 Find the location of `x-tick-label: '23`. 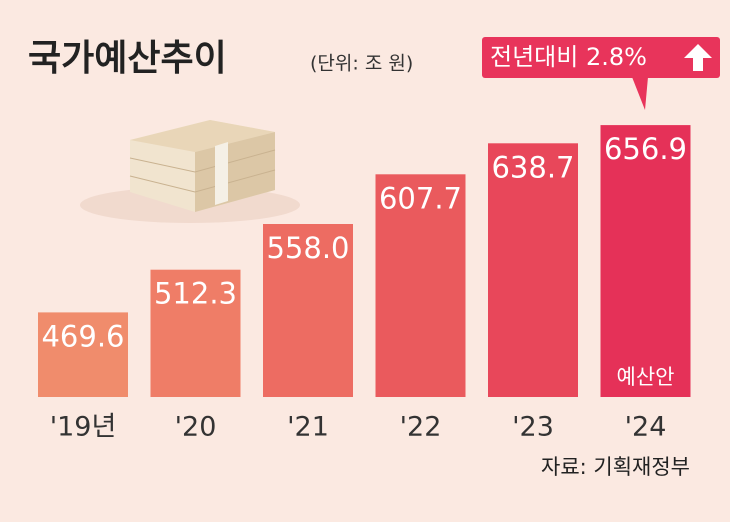

x-tick-label: '23 is located at coordinates (533, 427).